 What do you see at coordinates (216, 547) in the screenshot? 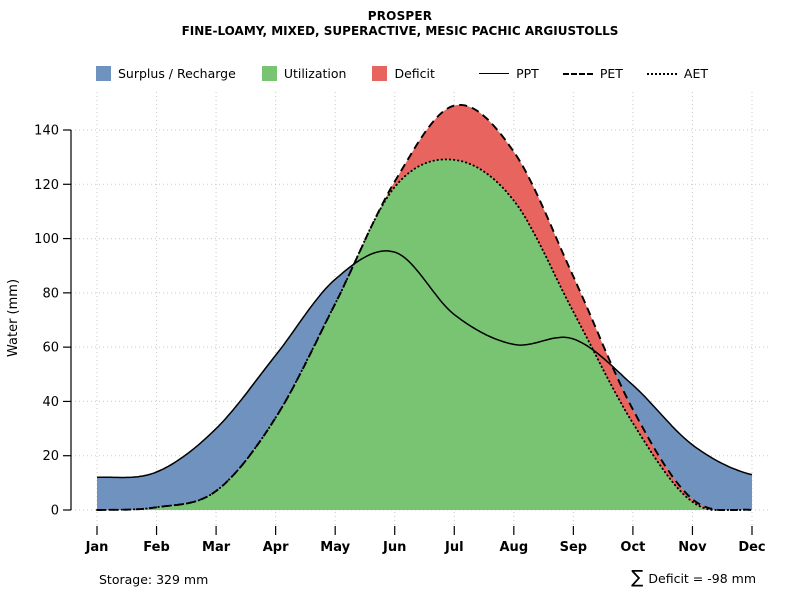
I see `svg-text: Mar` at bounding box center [216, 547].